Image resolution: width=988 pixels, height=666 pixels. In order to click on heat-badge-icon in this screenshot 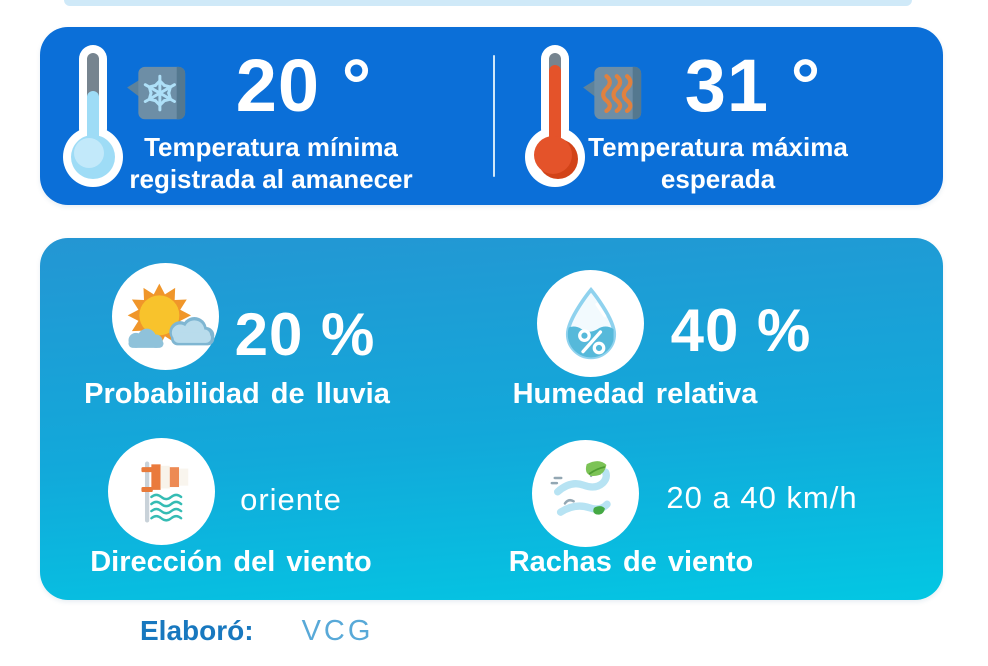, I will do `click(612, 93)`.